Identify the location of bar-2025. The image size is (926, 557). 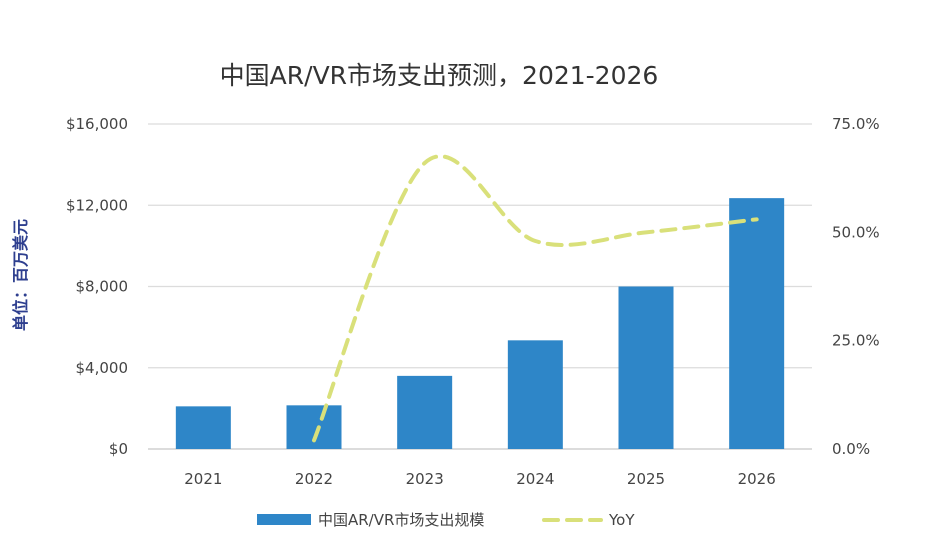
(646, 367).